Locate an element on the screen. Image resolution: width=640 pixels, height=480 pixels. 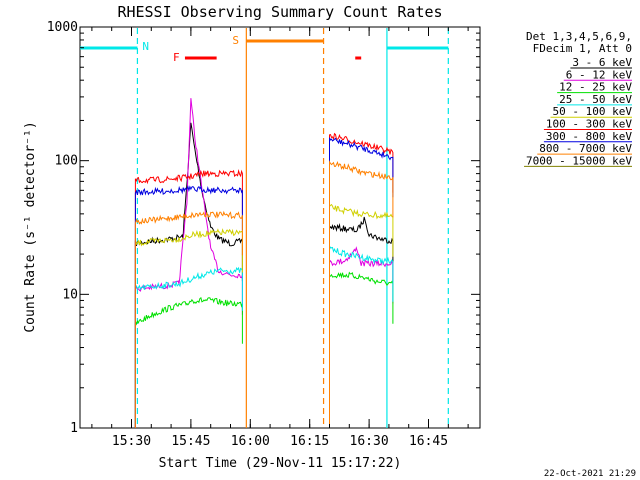
x-tick-label: 16:30 is located at coordinates (369, 441).